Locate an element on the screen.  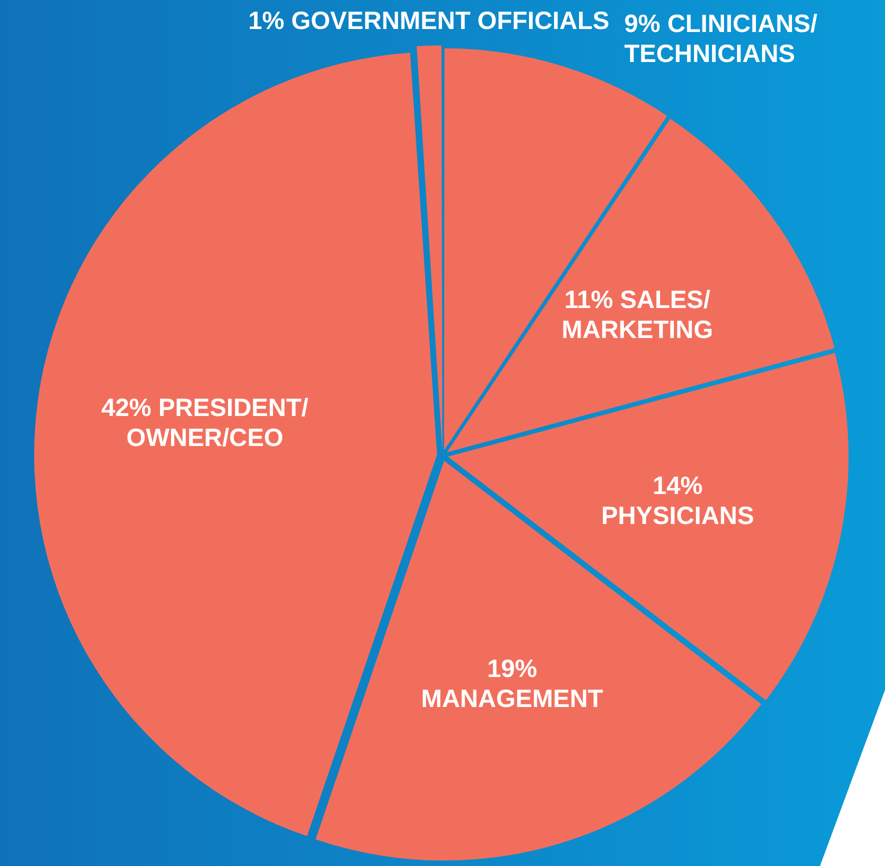
data-label: 14% is located at coordinates (677, 486).